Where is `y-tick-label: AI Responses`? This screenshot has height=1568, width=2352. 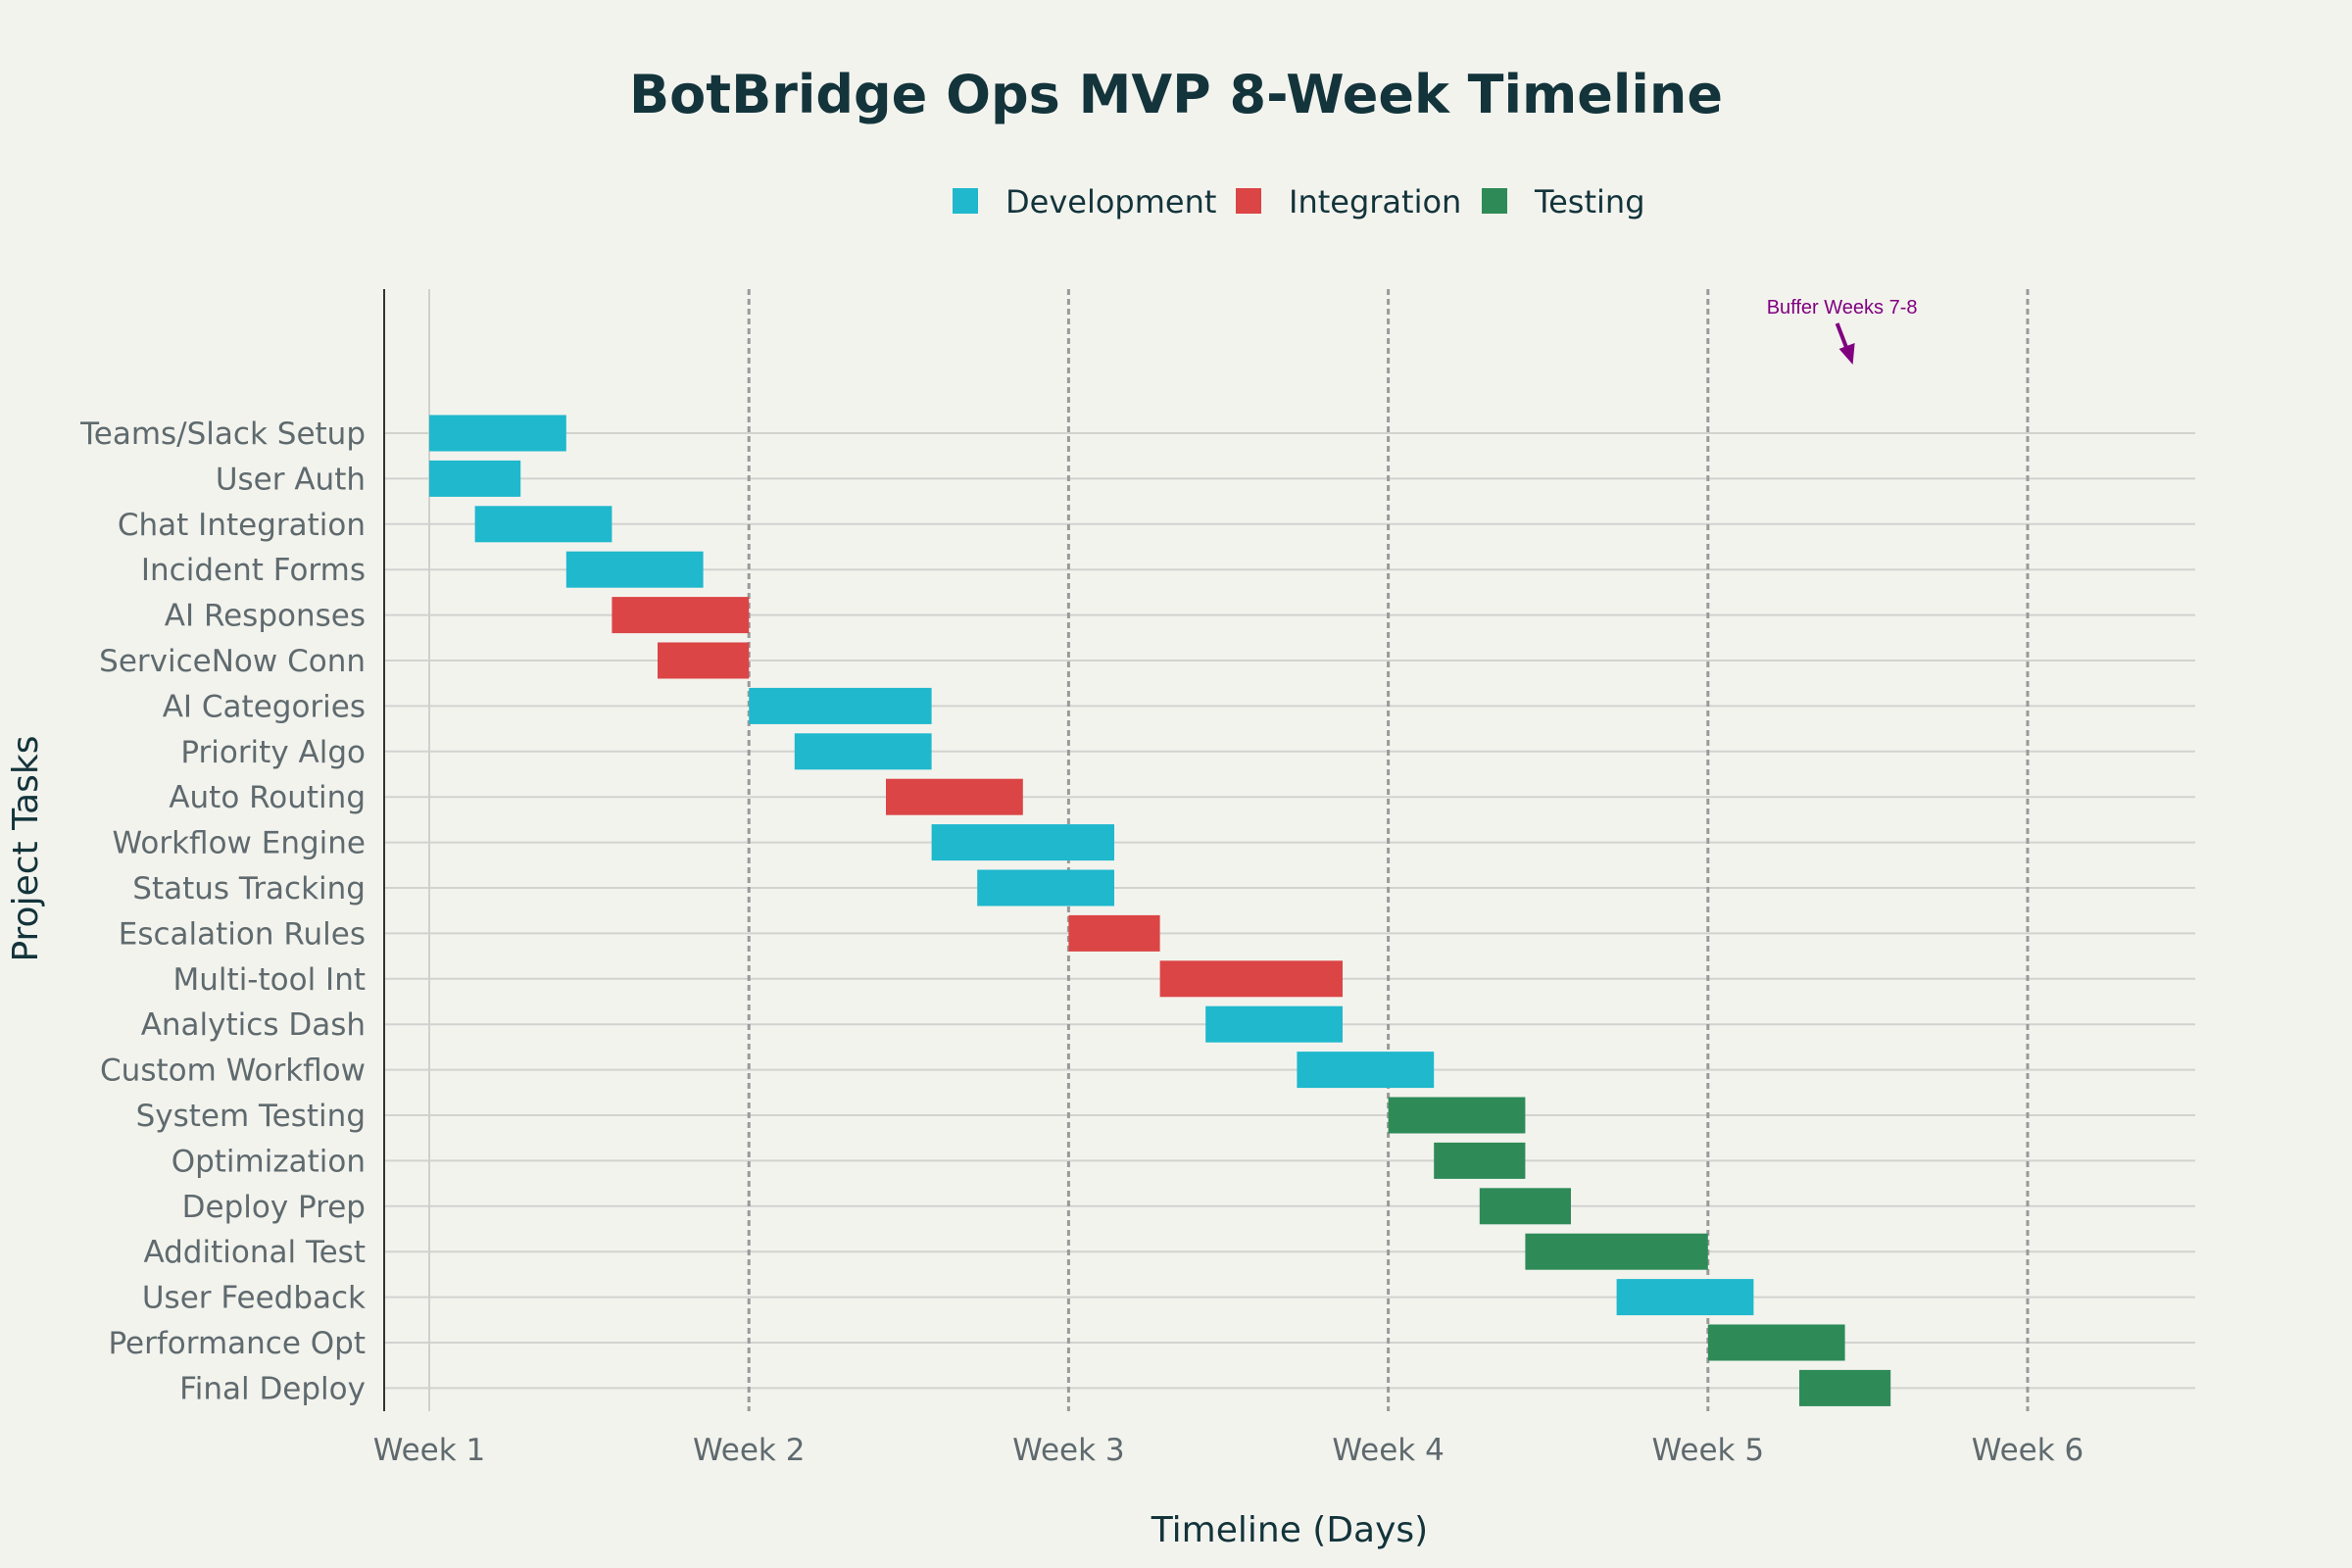 y-tick-label: AI Responses is located at coordinates (265, 616).